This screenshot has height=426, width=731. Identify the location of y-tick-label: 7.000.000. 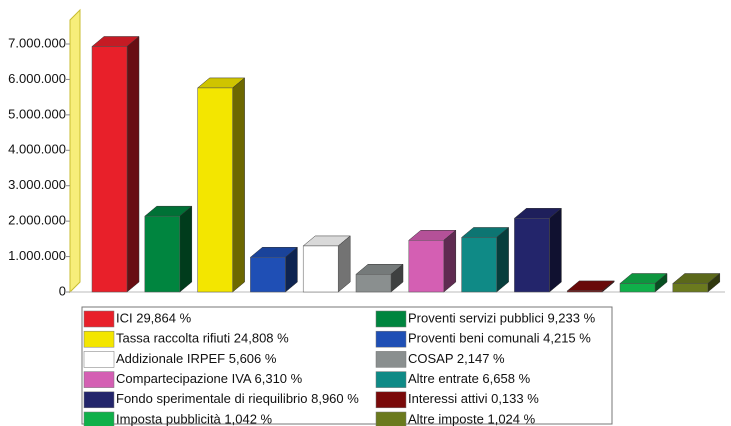
(37, 42).